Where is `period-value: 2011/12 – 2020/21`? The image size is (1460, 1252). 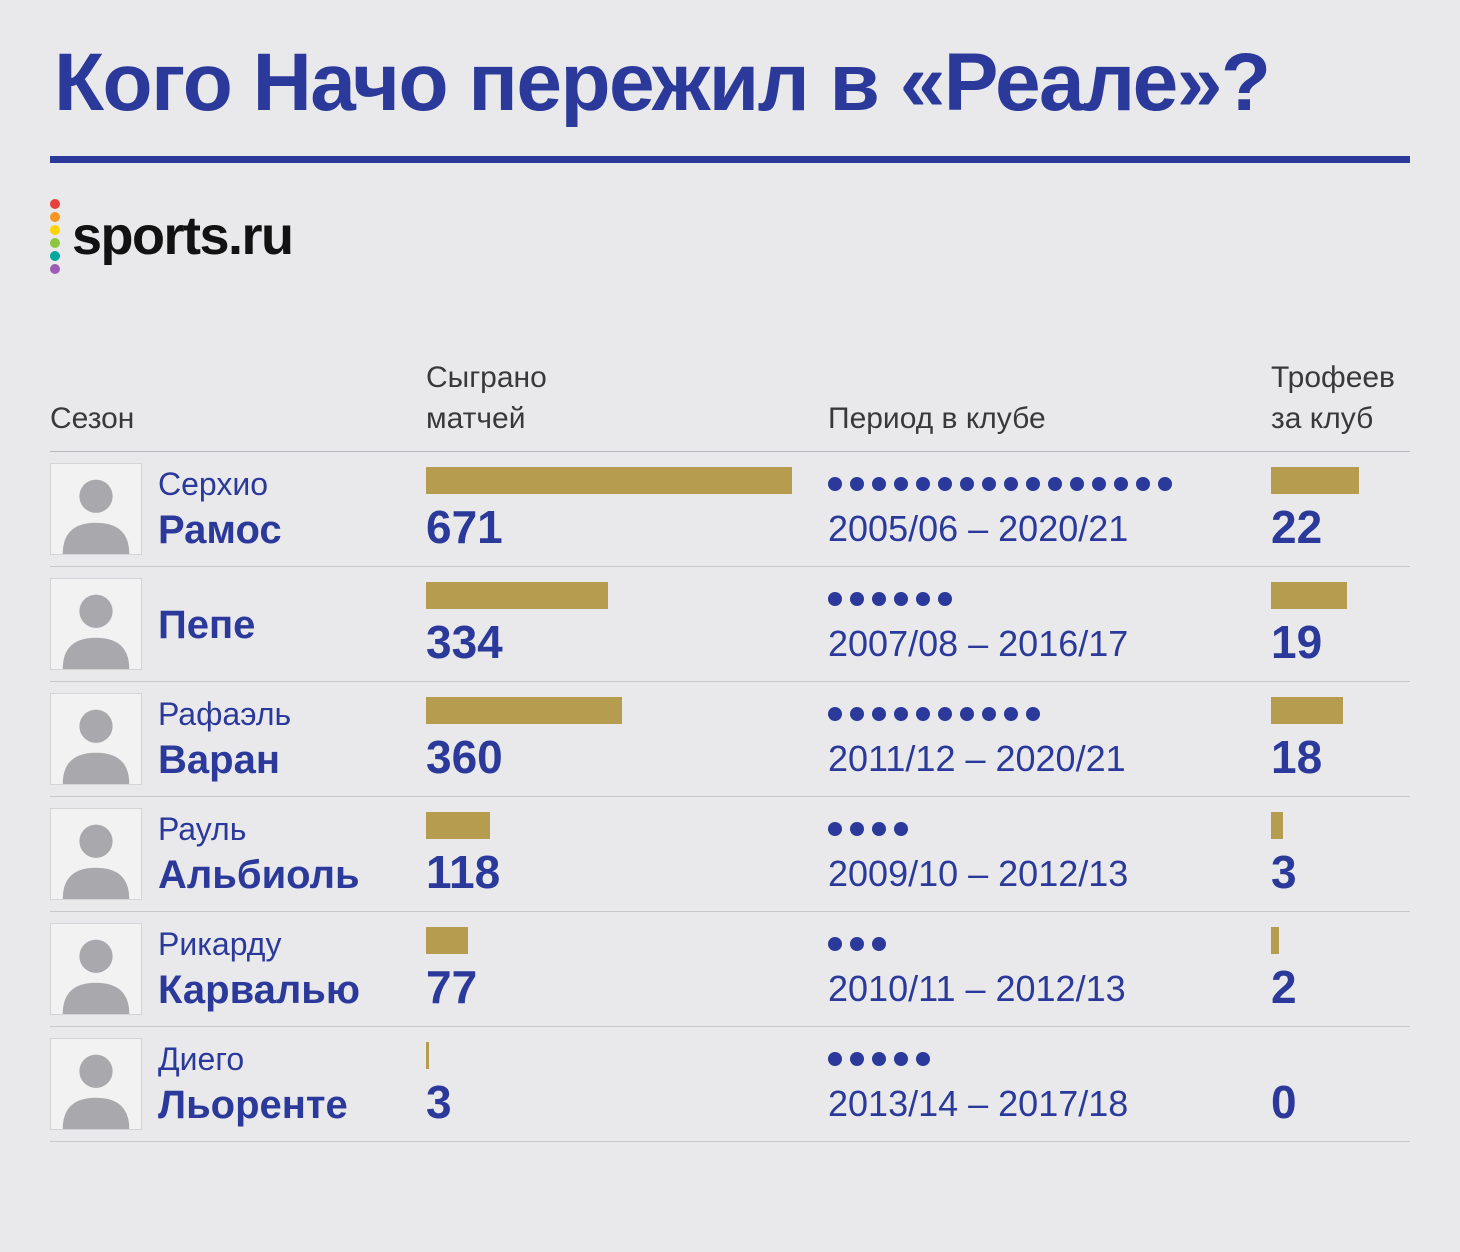
period-value: 2011/12 – 2020/21 is located at coordinates (977, 758).